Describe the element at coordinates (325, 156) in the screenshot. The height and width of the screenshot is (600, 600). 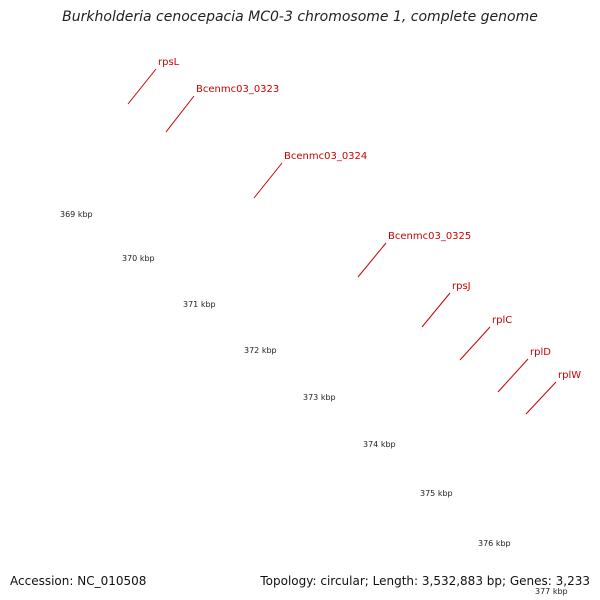
I see `gene-label: Bcenmc03_0324` at that location.